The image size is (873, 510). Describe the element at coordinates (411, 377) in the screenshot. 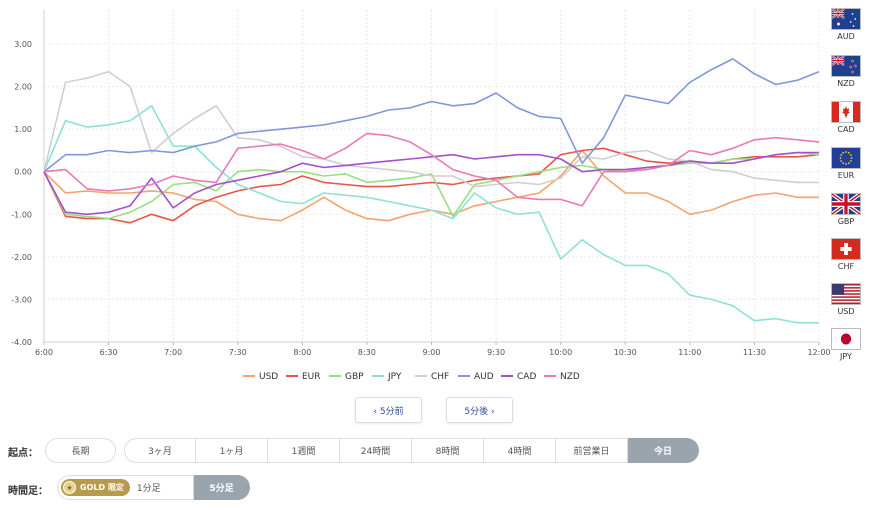

I see `chart-legend: USD EUR GBP JPY CHF AUD CAD NZD` at that location.